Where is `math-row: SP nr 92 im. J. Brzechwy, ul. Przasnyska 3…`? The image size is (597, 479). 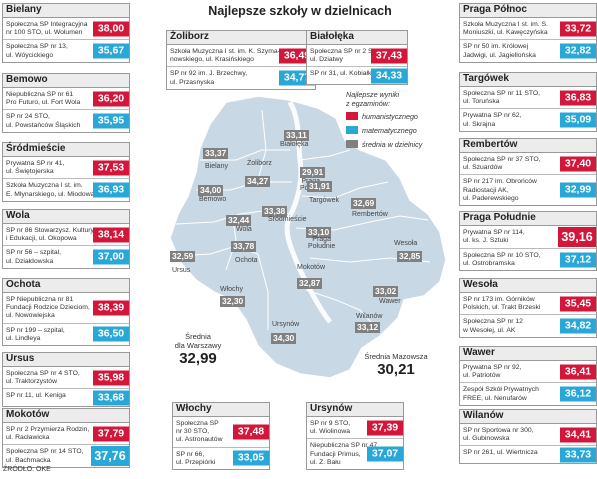 math-row: SP nr 92 im. J. Brzechwy, ul. Przasnyska 3… is located at coordinates (241, 77).